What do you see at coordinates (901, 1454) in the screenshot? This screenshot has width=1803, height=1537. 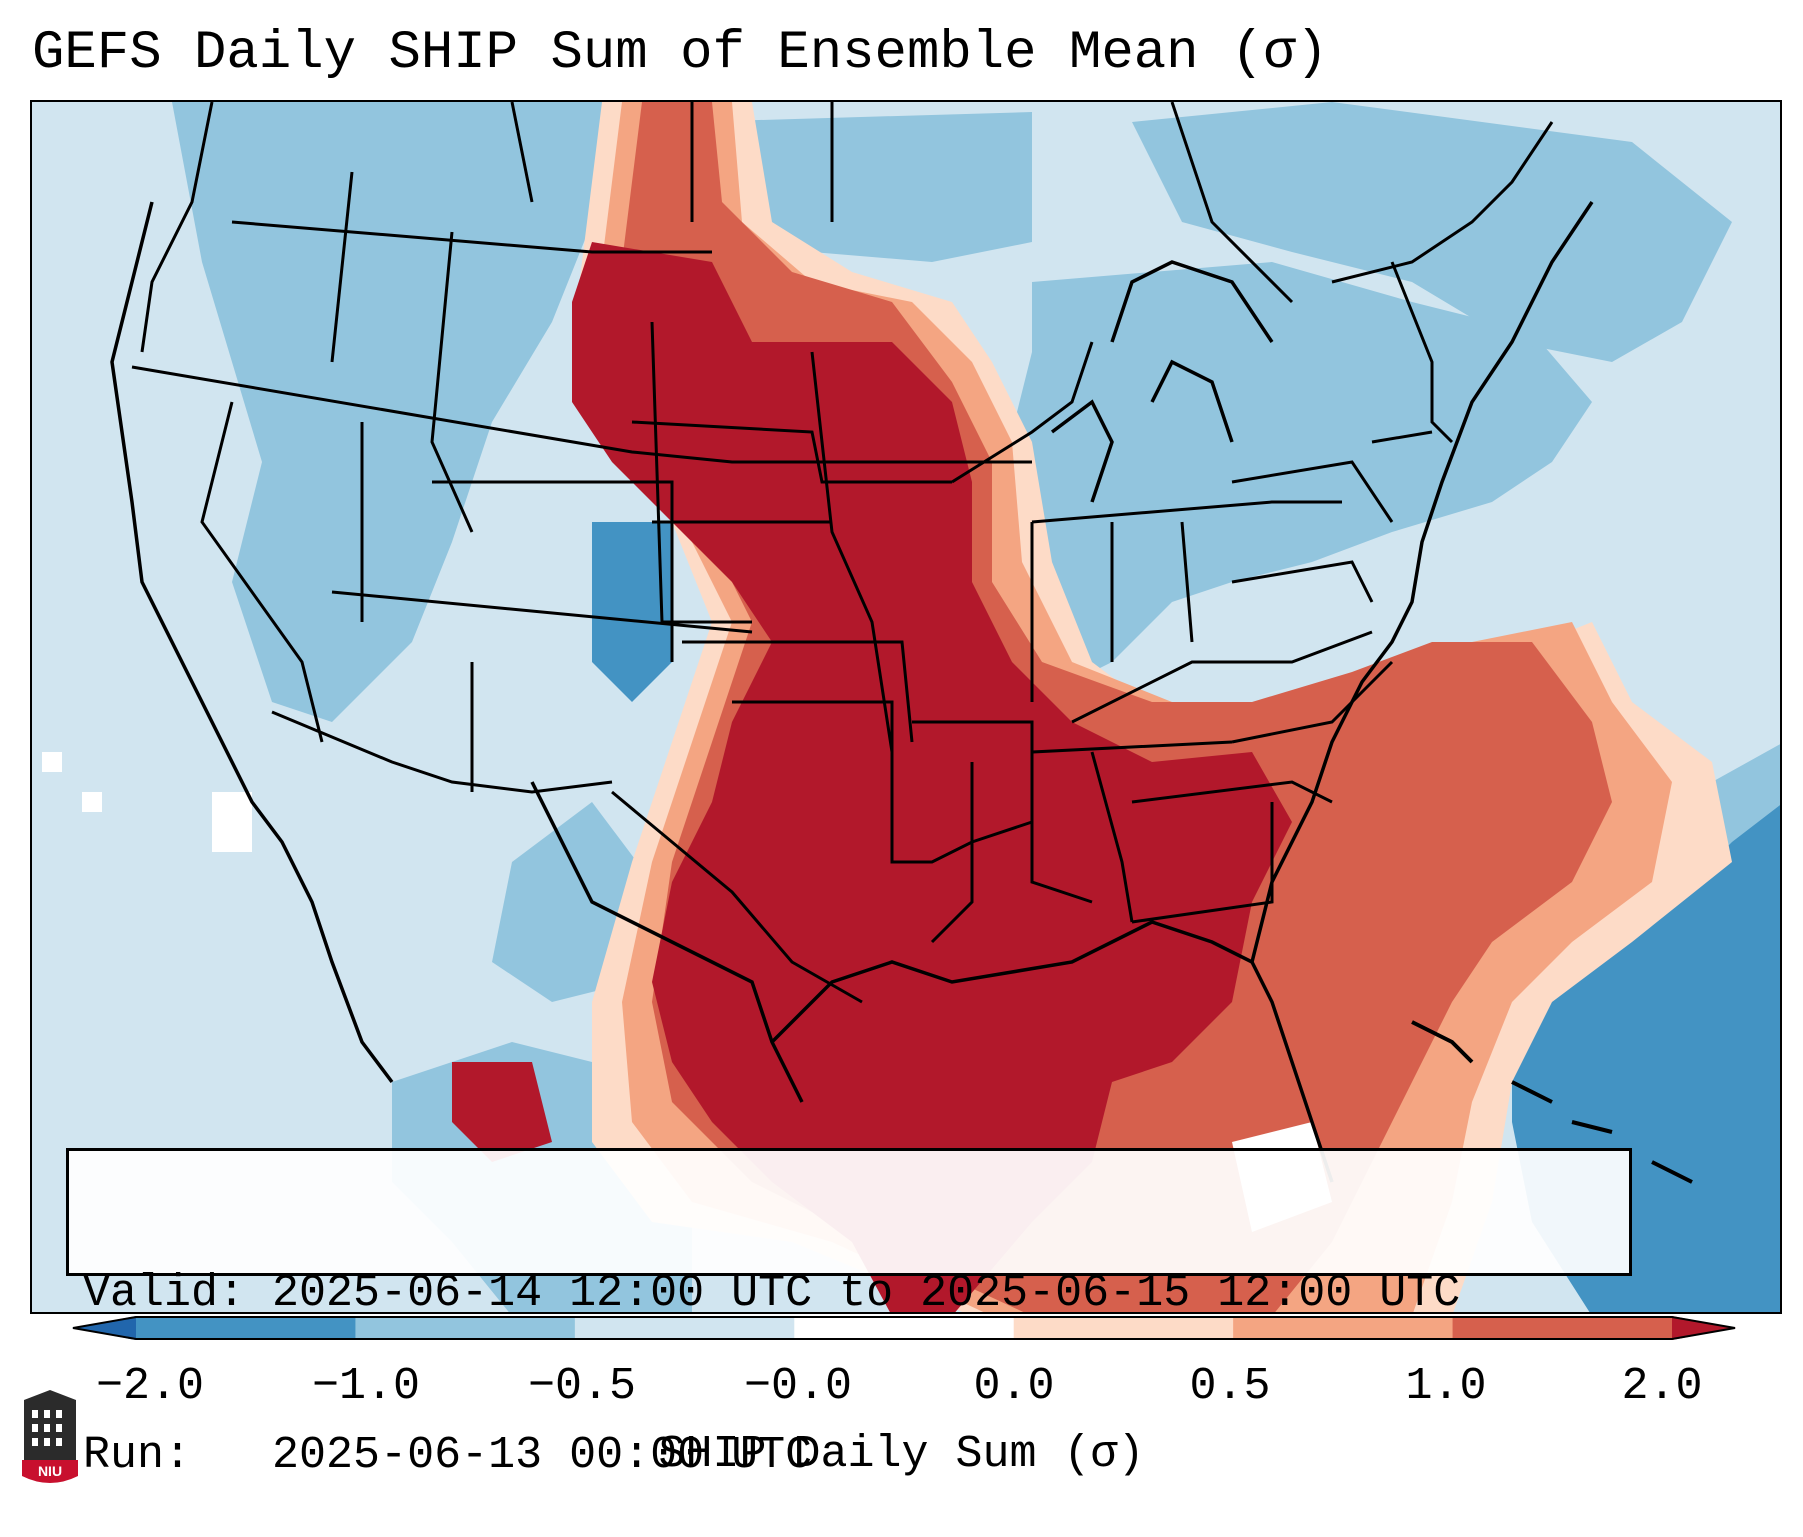 I see `colorbar-label: SHIP Daily Sum (σ)` at bounding box center [901, 1454].